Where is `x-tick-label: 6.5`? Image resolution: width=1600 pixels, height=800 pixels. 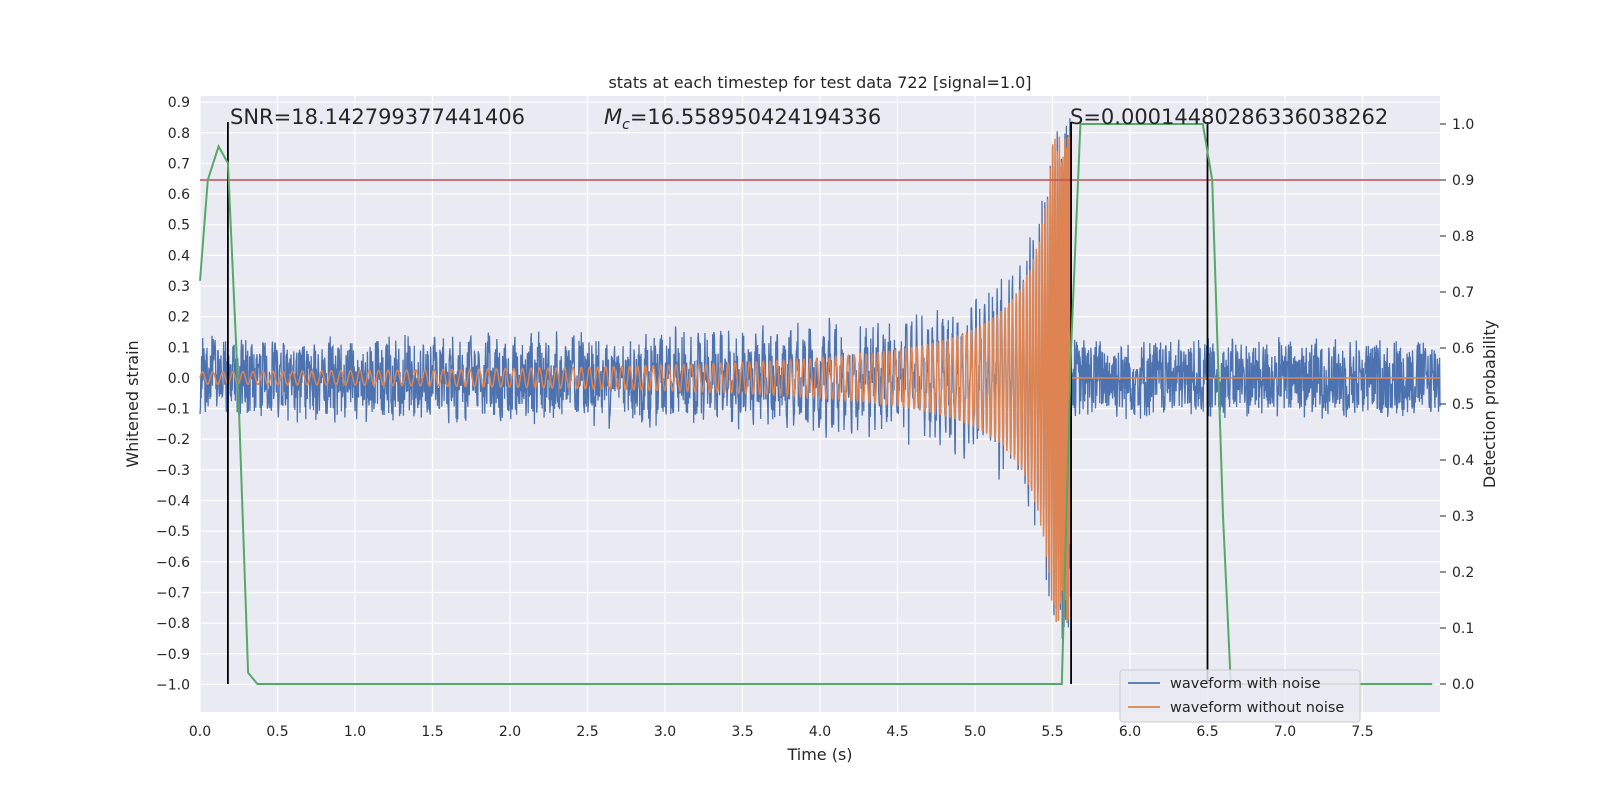 x-tick-label: 6.5 is located at coordinates (1207, 732).